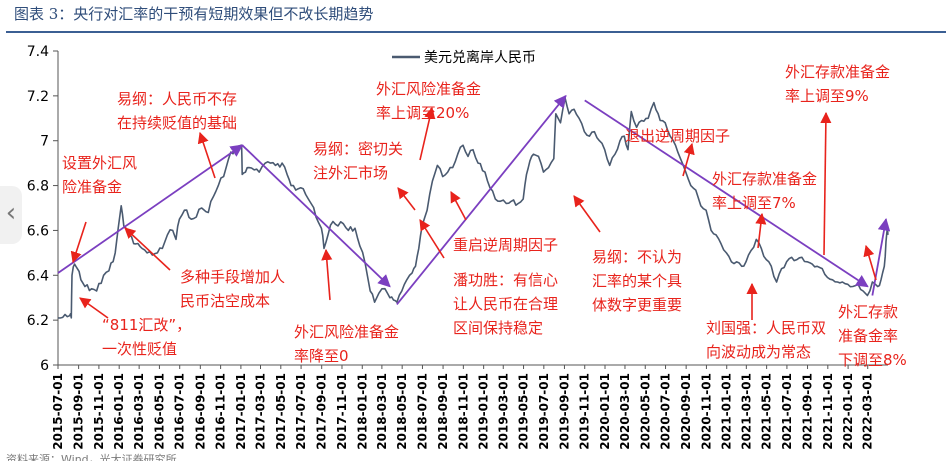 Image resolution: width=952 pixels, height=461 pixels. Describe the element at coordinates (766, 340) in the screenshot. I see `annotation: 刘国强：人民币双向波动成为常态` at that location.